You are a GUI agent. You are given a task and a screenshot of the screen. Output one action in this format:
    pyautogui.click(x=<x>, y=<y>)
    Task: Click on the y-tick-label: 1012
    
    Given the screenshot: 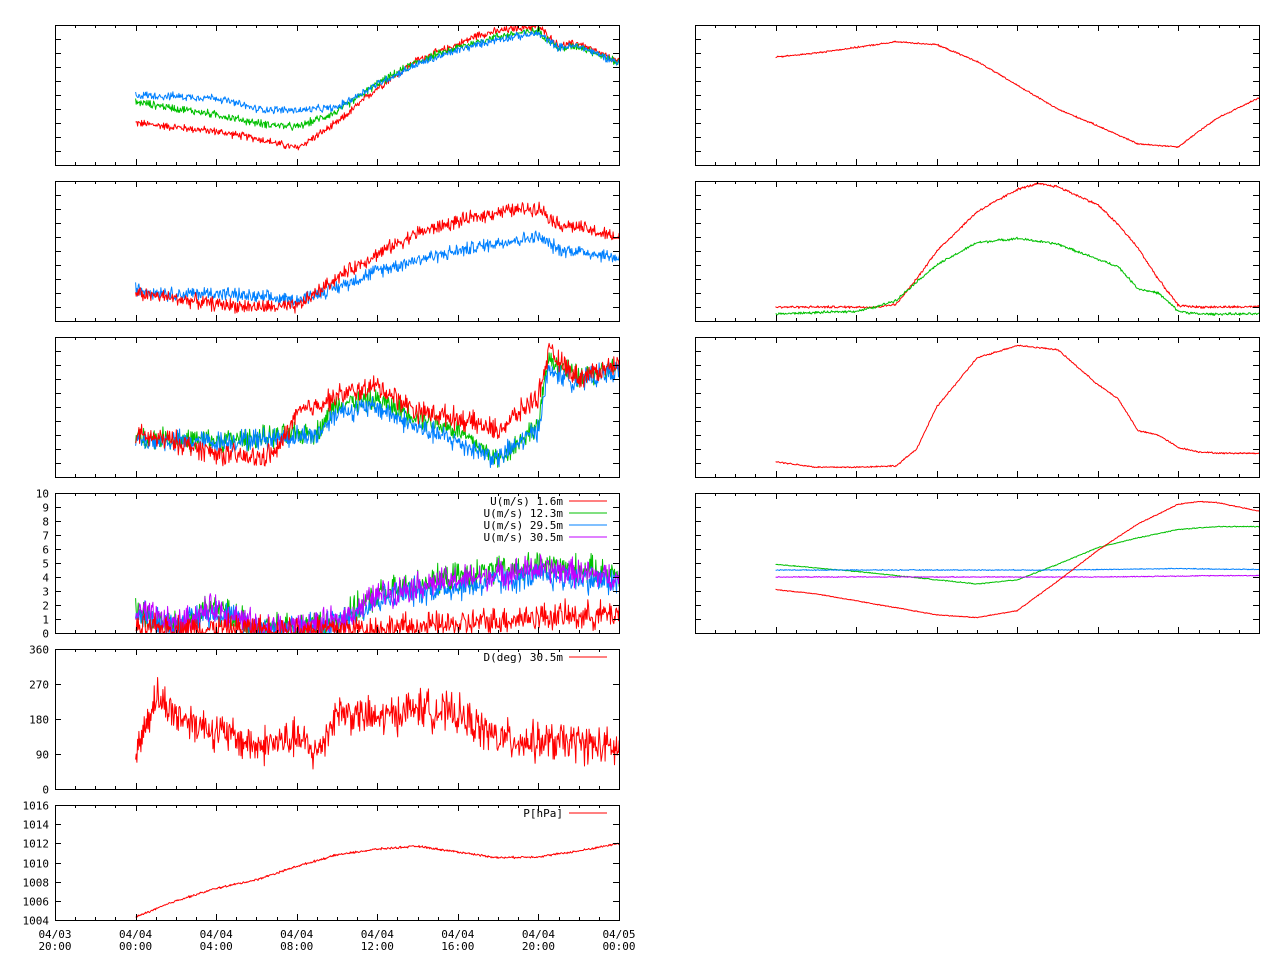 What is the action you would take?
    pyautogui.click(x=36, y=844)
    